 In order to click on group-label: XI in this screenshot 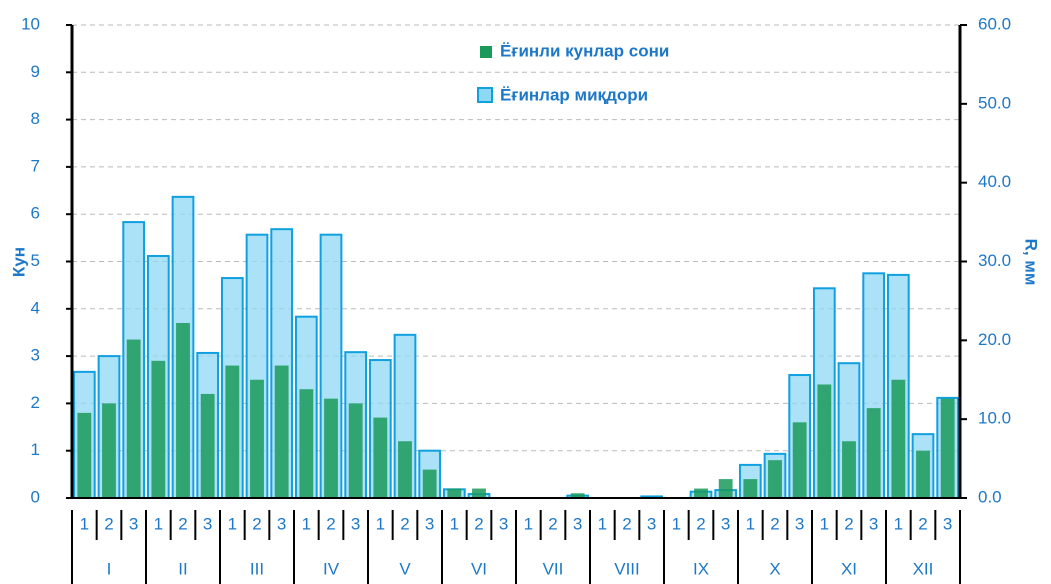, I will do `click(849, 568)`.